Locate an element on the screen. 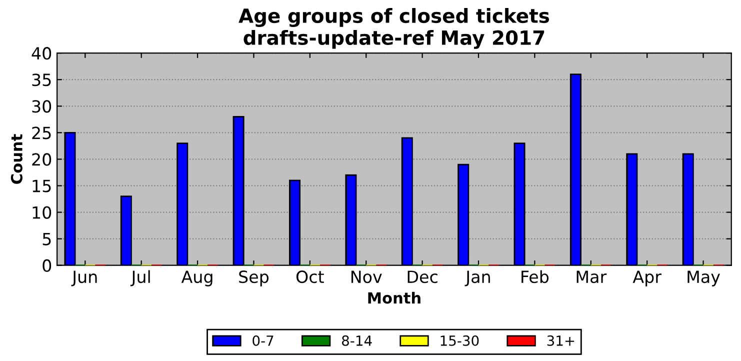 Image resolution: width=741 pixels, height=361 pixels. y-tick-label: 25 is located at coordinates (41, 133).